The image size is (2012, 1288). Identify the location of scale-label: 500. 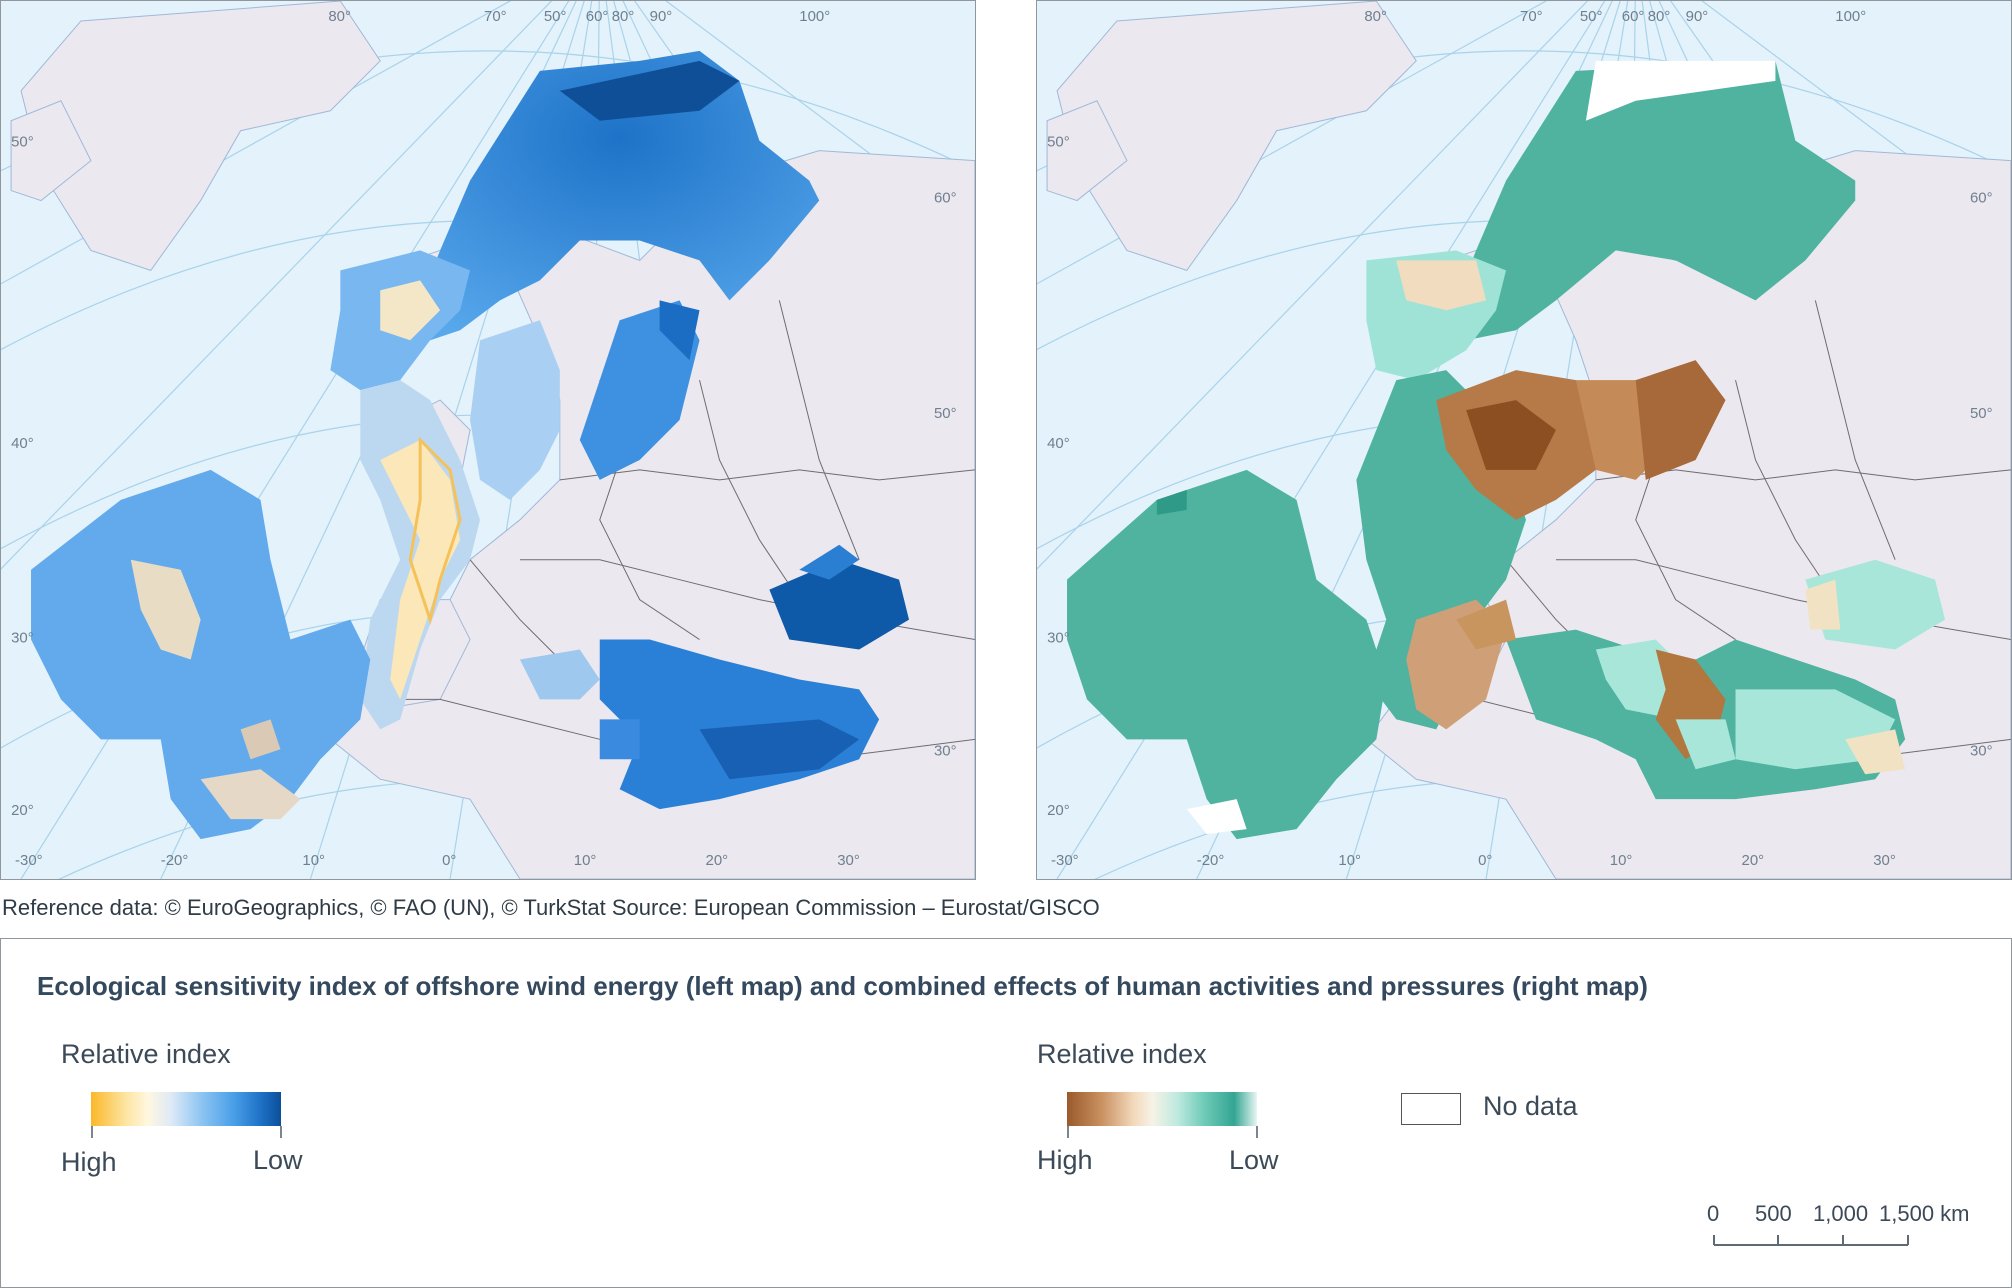
(1773, 1213).